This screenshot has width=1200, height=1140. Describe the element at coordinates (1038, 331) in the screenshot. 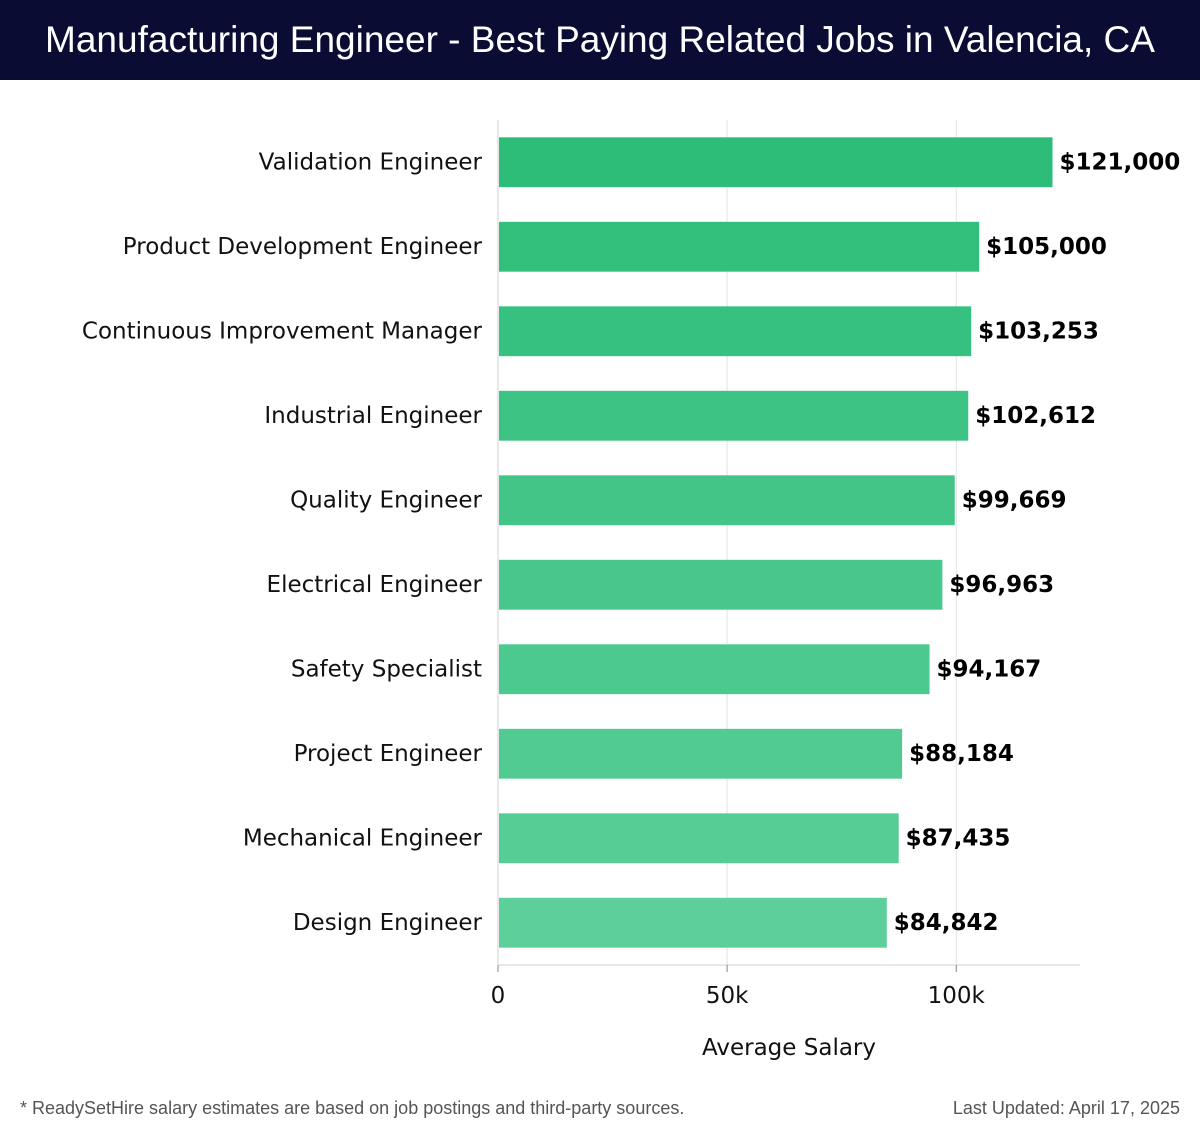

I see `value-label-3: $103,253` at that location.